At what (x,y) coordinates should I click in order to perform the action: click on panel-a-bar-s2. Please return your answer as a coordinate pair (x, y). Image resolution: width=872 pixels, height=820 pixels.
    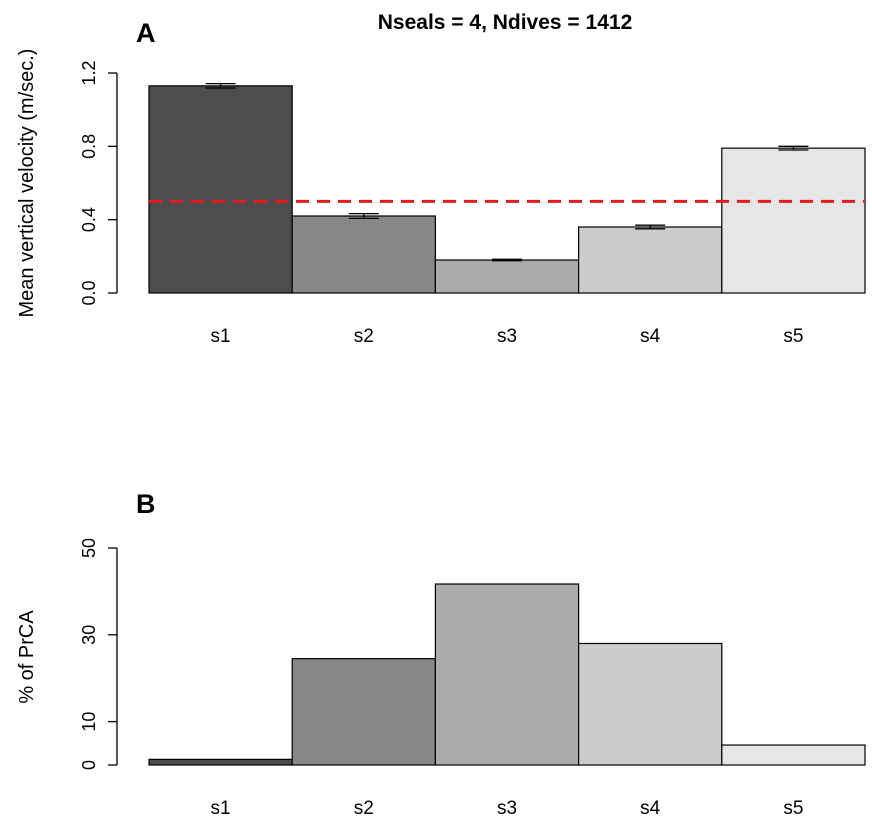
    Looking at the image, I should click on (364, 254).